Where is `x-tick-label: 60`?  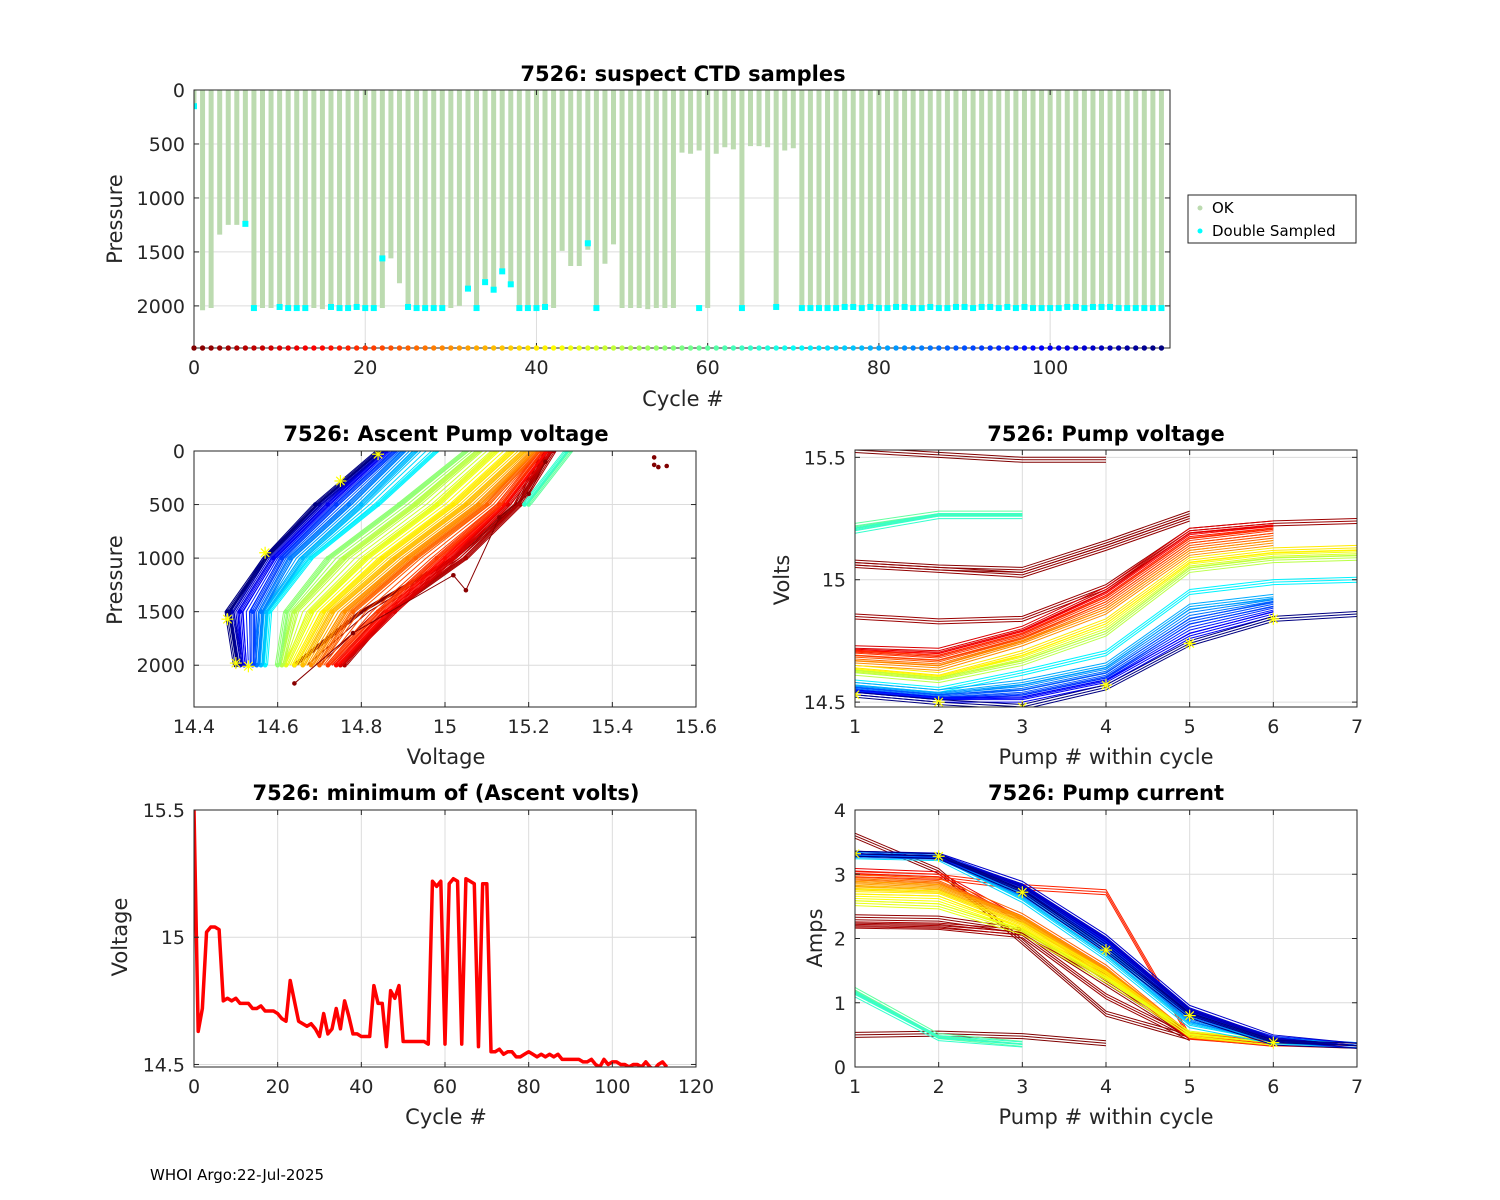
x-tick-label: 60 is located at coordinates (445, 1087).